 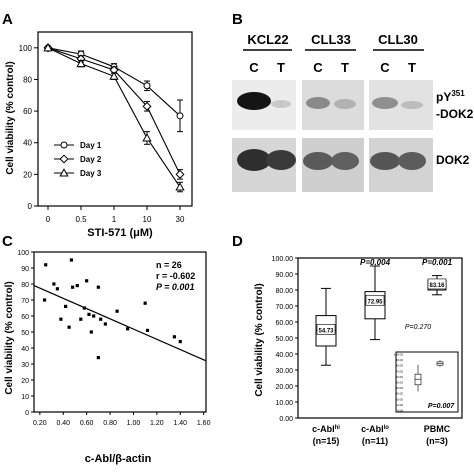 I want to click on panel-d-y-tick-label: 10.00, so click(x=284, y=403).